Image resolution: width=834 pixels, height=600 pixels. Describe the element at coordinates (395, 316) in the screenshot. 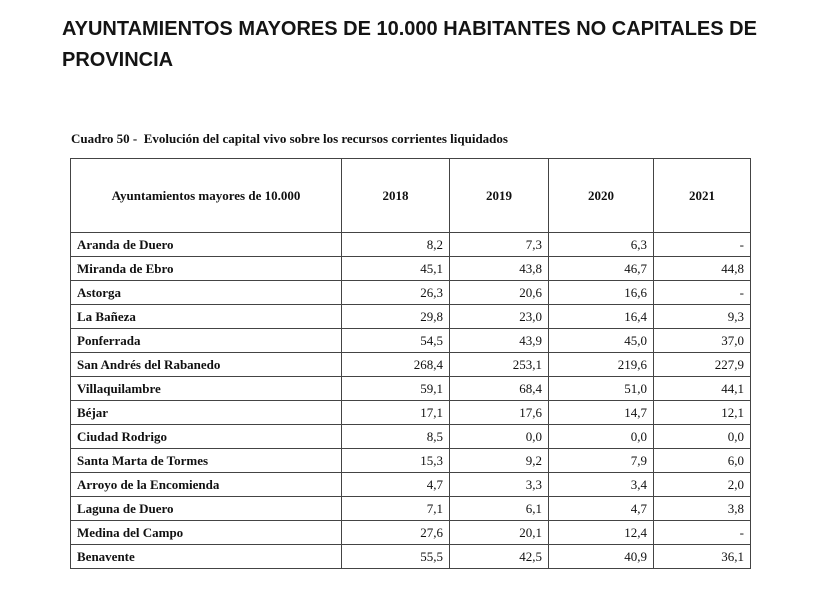

I see `value-cell-2018: 29,8` at that location.